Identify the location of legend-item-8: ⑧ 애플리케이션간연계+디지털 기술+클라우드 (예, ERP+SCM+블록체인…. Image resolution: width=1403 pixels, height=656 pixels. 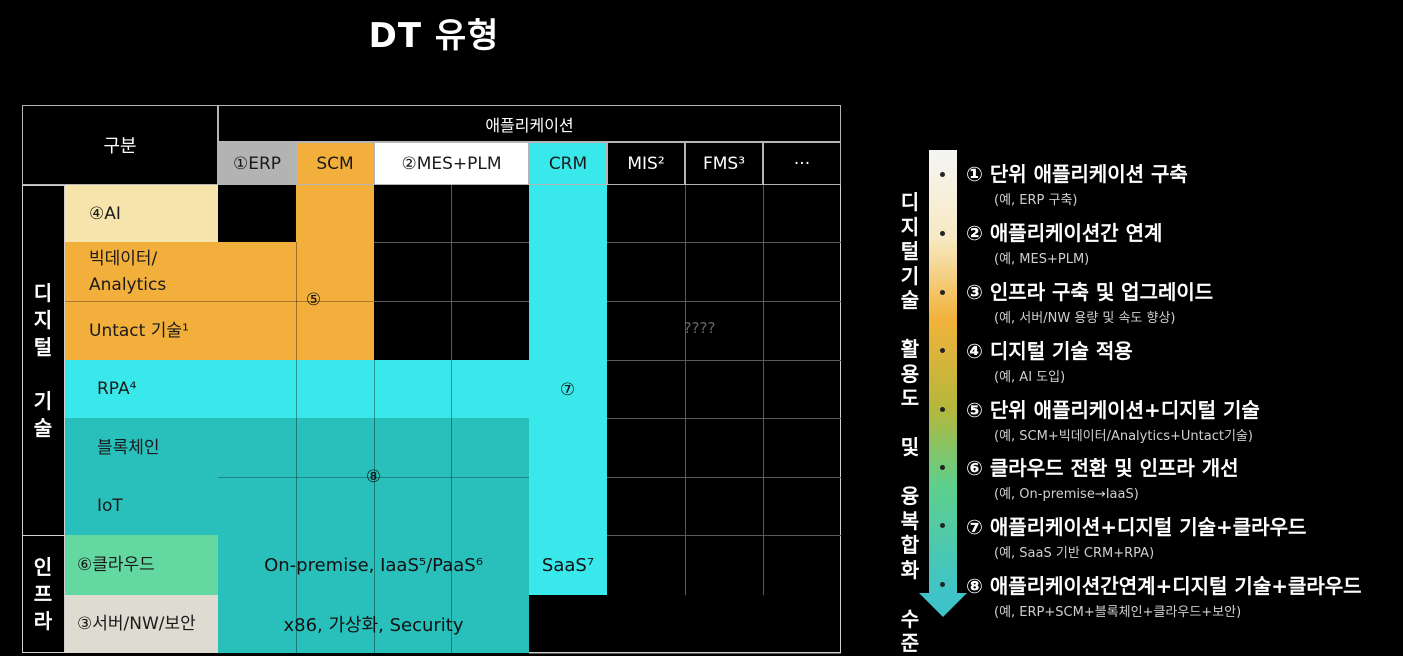
(1184, 595).